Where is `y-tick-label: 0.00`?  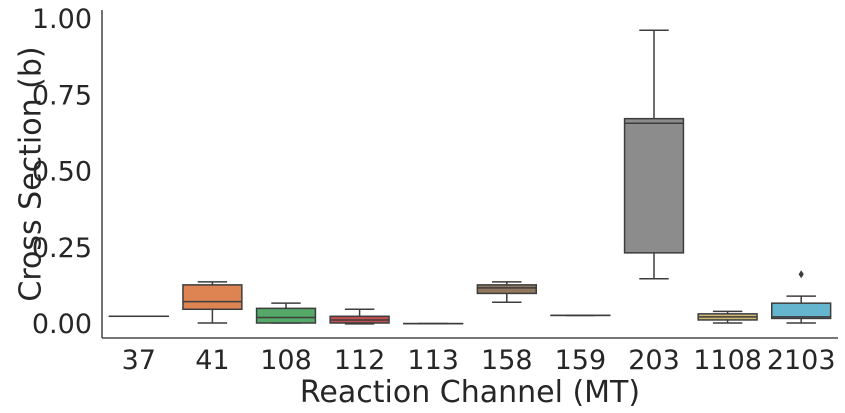 y-tick-label: 0.00 is located at coordinates (62, 324).